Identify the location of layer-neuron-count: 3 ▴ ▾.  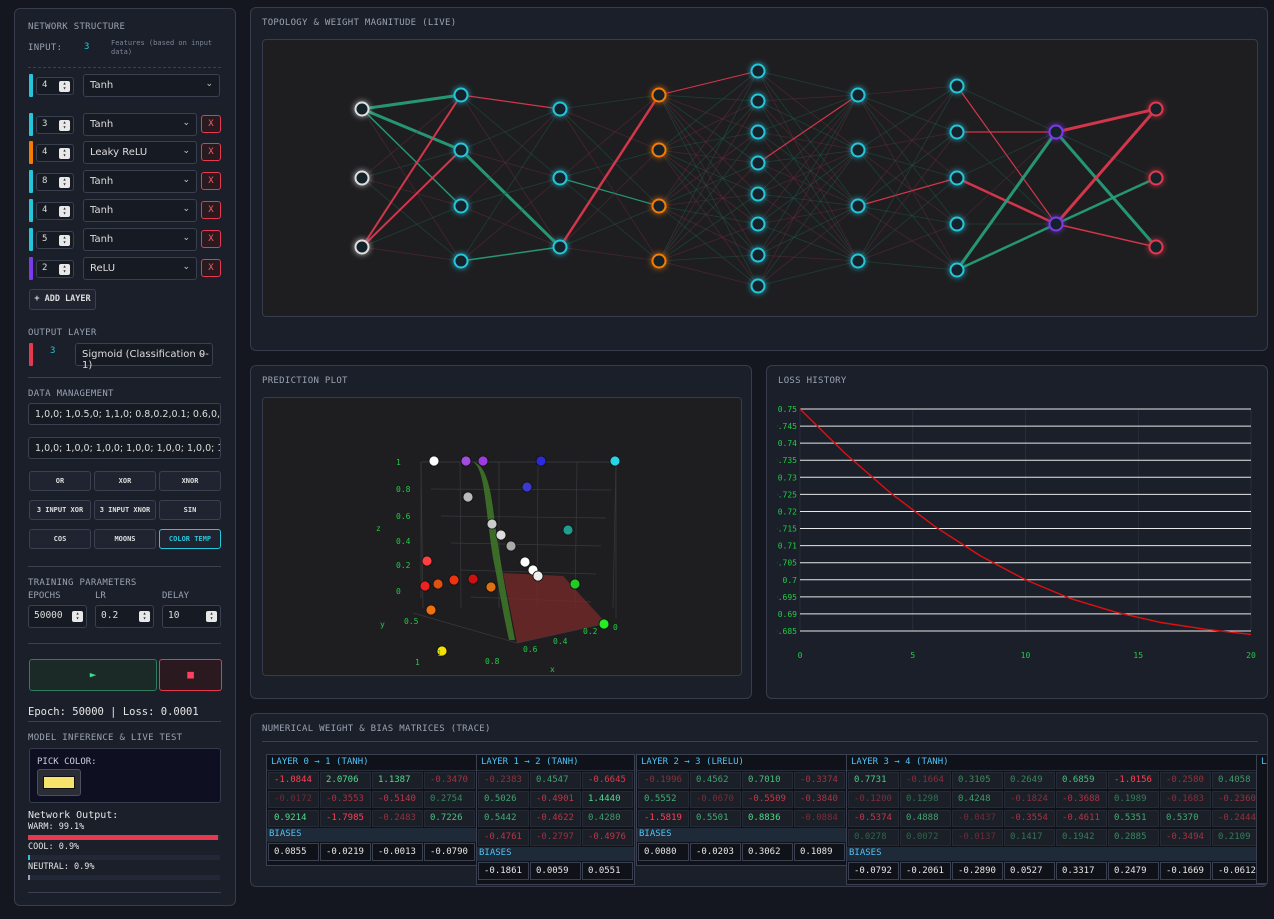
(55, 125).